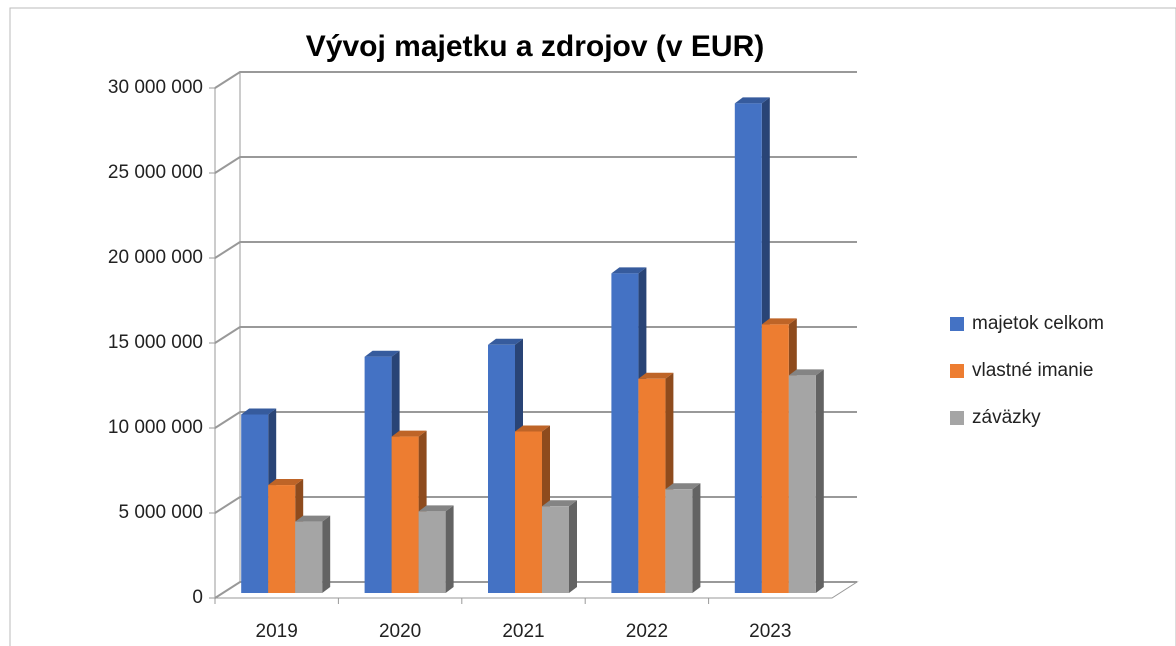  I want to click on y-tick-label: 25 000 000, so click(155, 172).